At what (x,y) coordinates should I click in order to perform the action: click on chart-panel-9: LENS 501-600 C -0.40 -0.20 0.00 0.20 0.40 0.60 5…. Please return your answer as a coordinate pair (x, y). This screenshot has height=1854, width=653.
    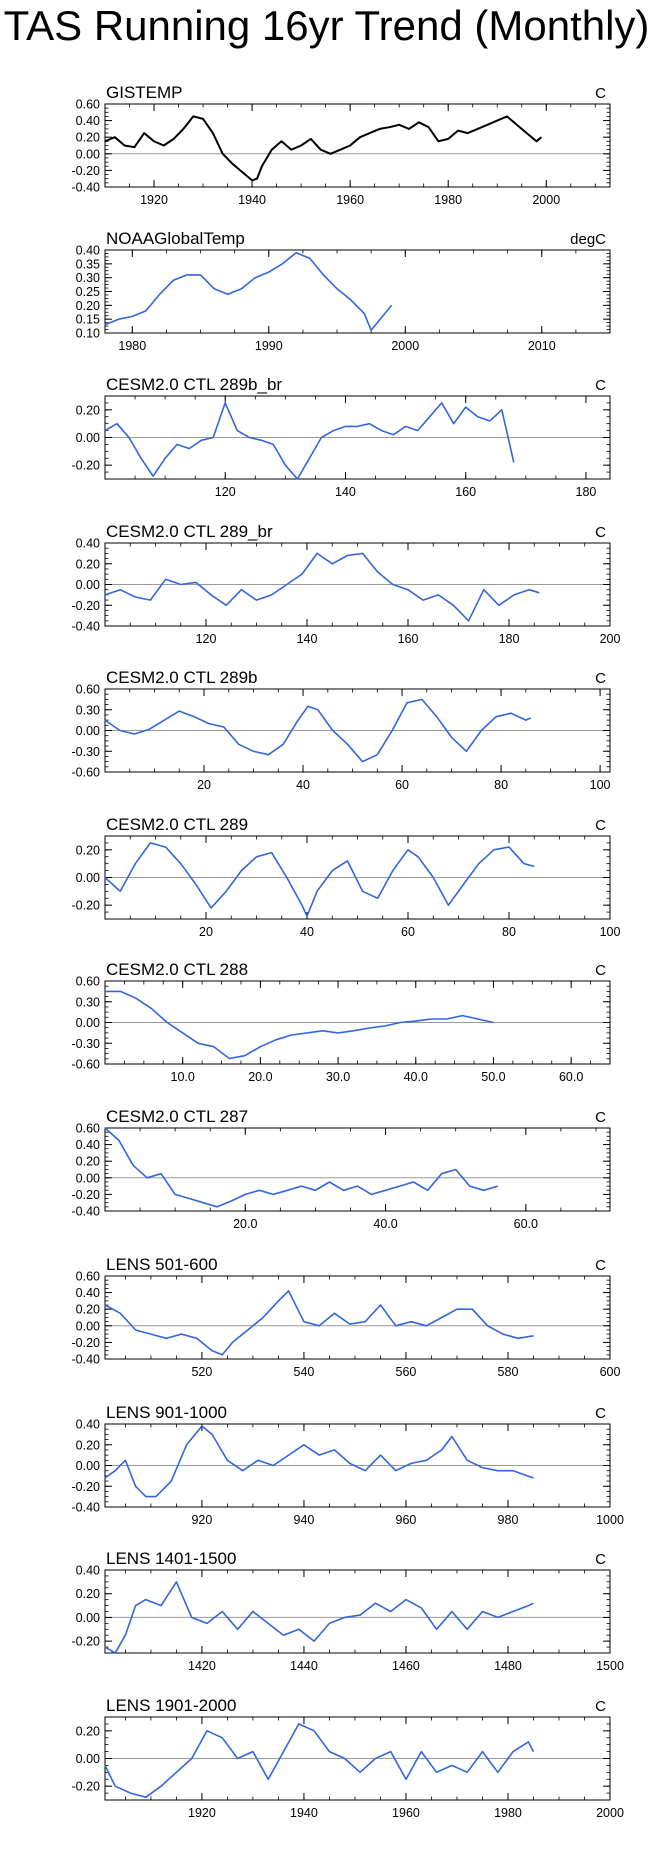
    Looking at the image, I should click on (346, 1317).